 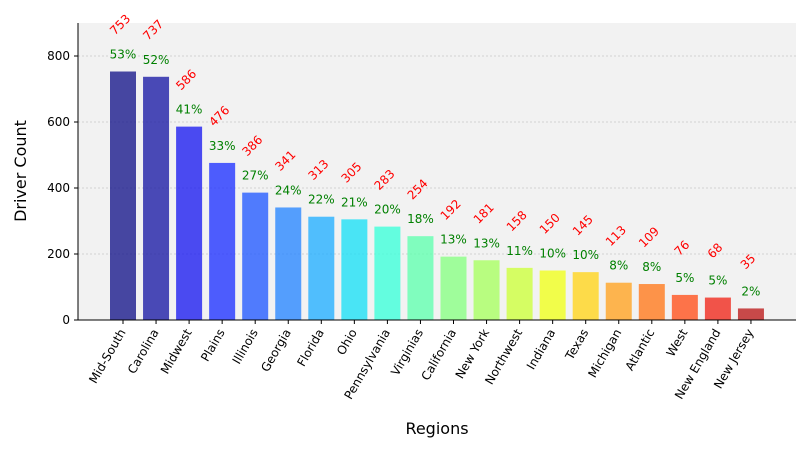 What do you see at coordinates (604, 354) in the screenshot?
I see `x-tick-label: Michigan` at bounding box center [604, 354].